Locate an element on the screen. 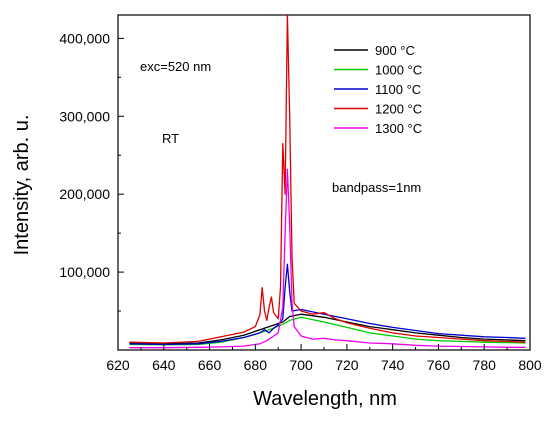 The image size is (550, 421). x-tick-label: 720 is located at coordinates (347, 365).